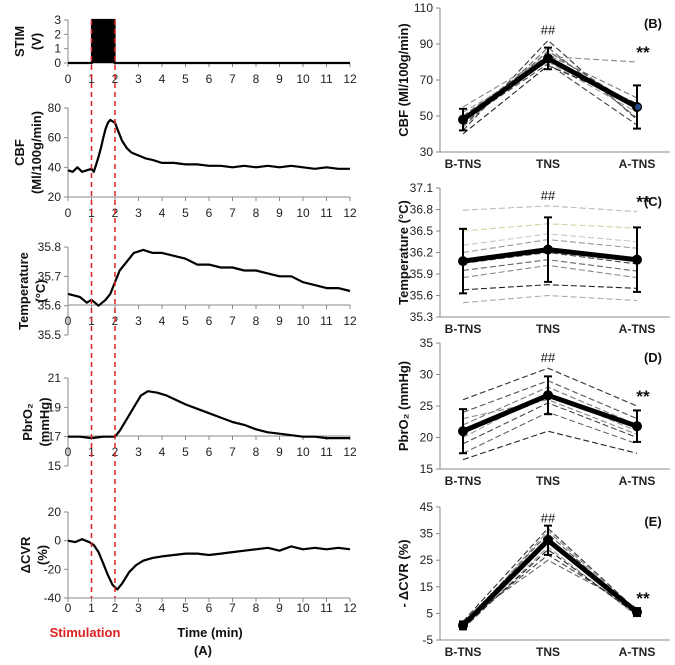 This screenshot has width=675, height=665. What do you see at coordinates (40, 290) in the screenshot?
I see `y-axis-label-line: (°C)` at bounding box center [40, 290].